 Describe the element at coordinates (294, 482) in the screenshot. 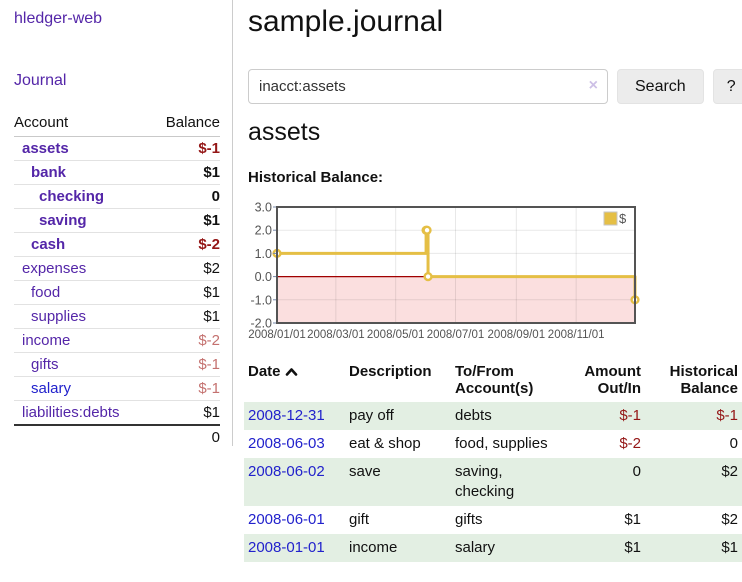

I see `transaction-date-cell: 2008-06-02` at that location.